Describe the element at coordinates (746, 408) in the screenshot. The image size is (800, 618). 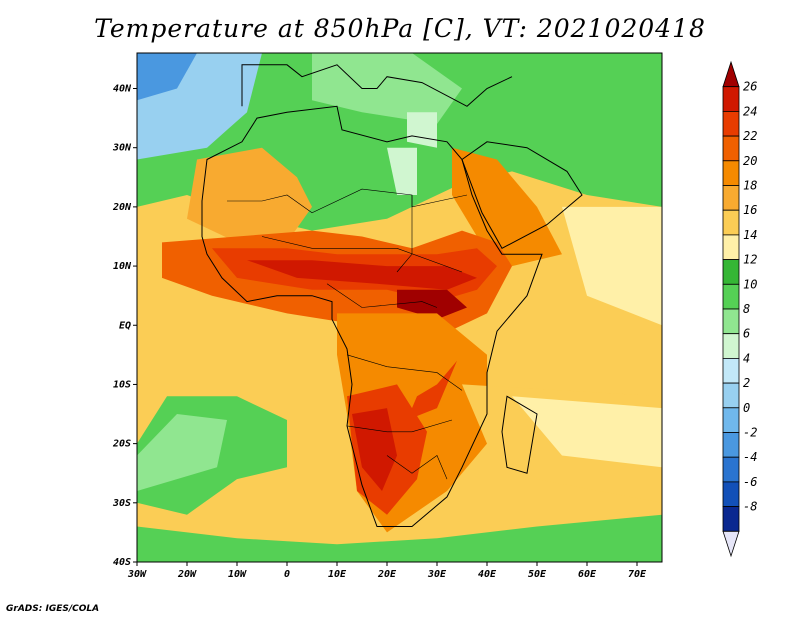
I see `colorbar-label: 0` at that location.